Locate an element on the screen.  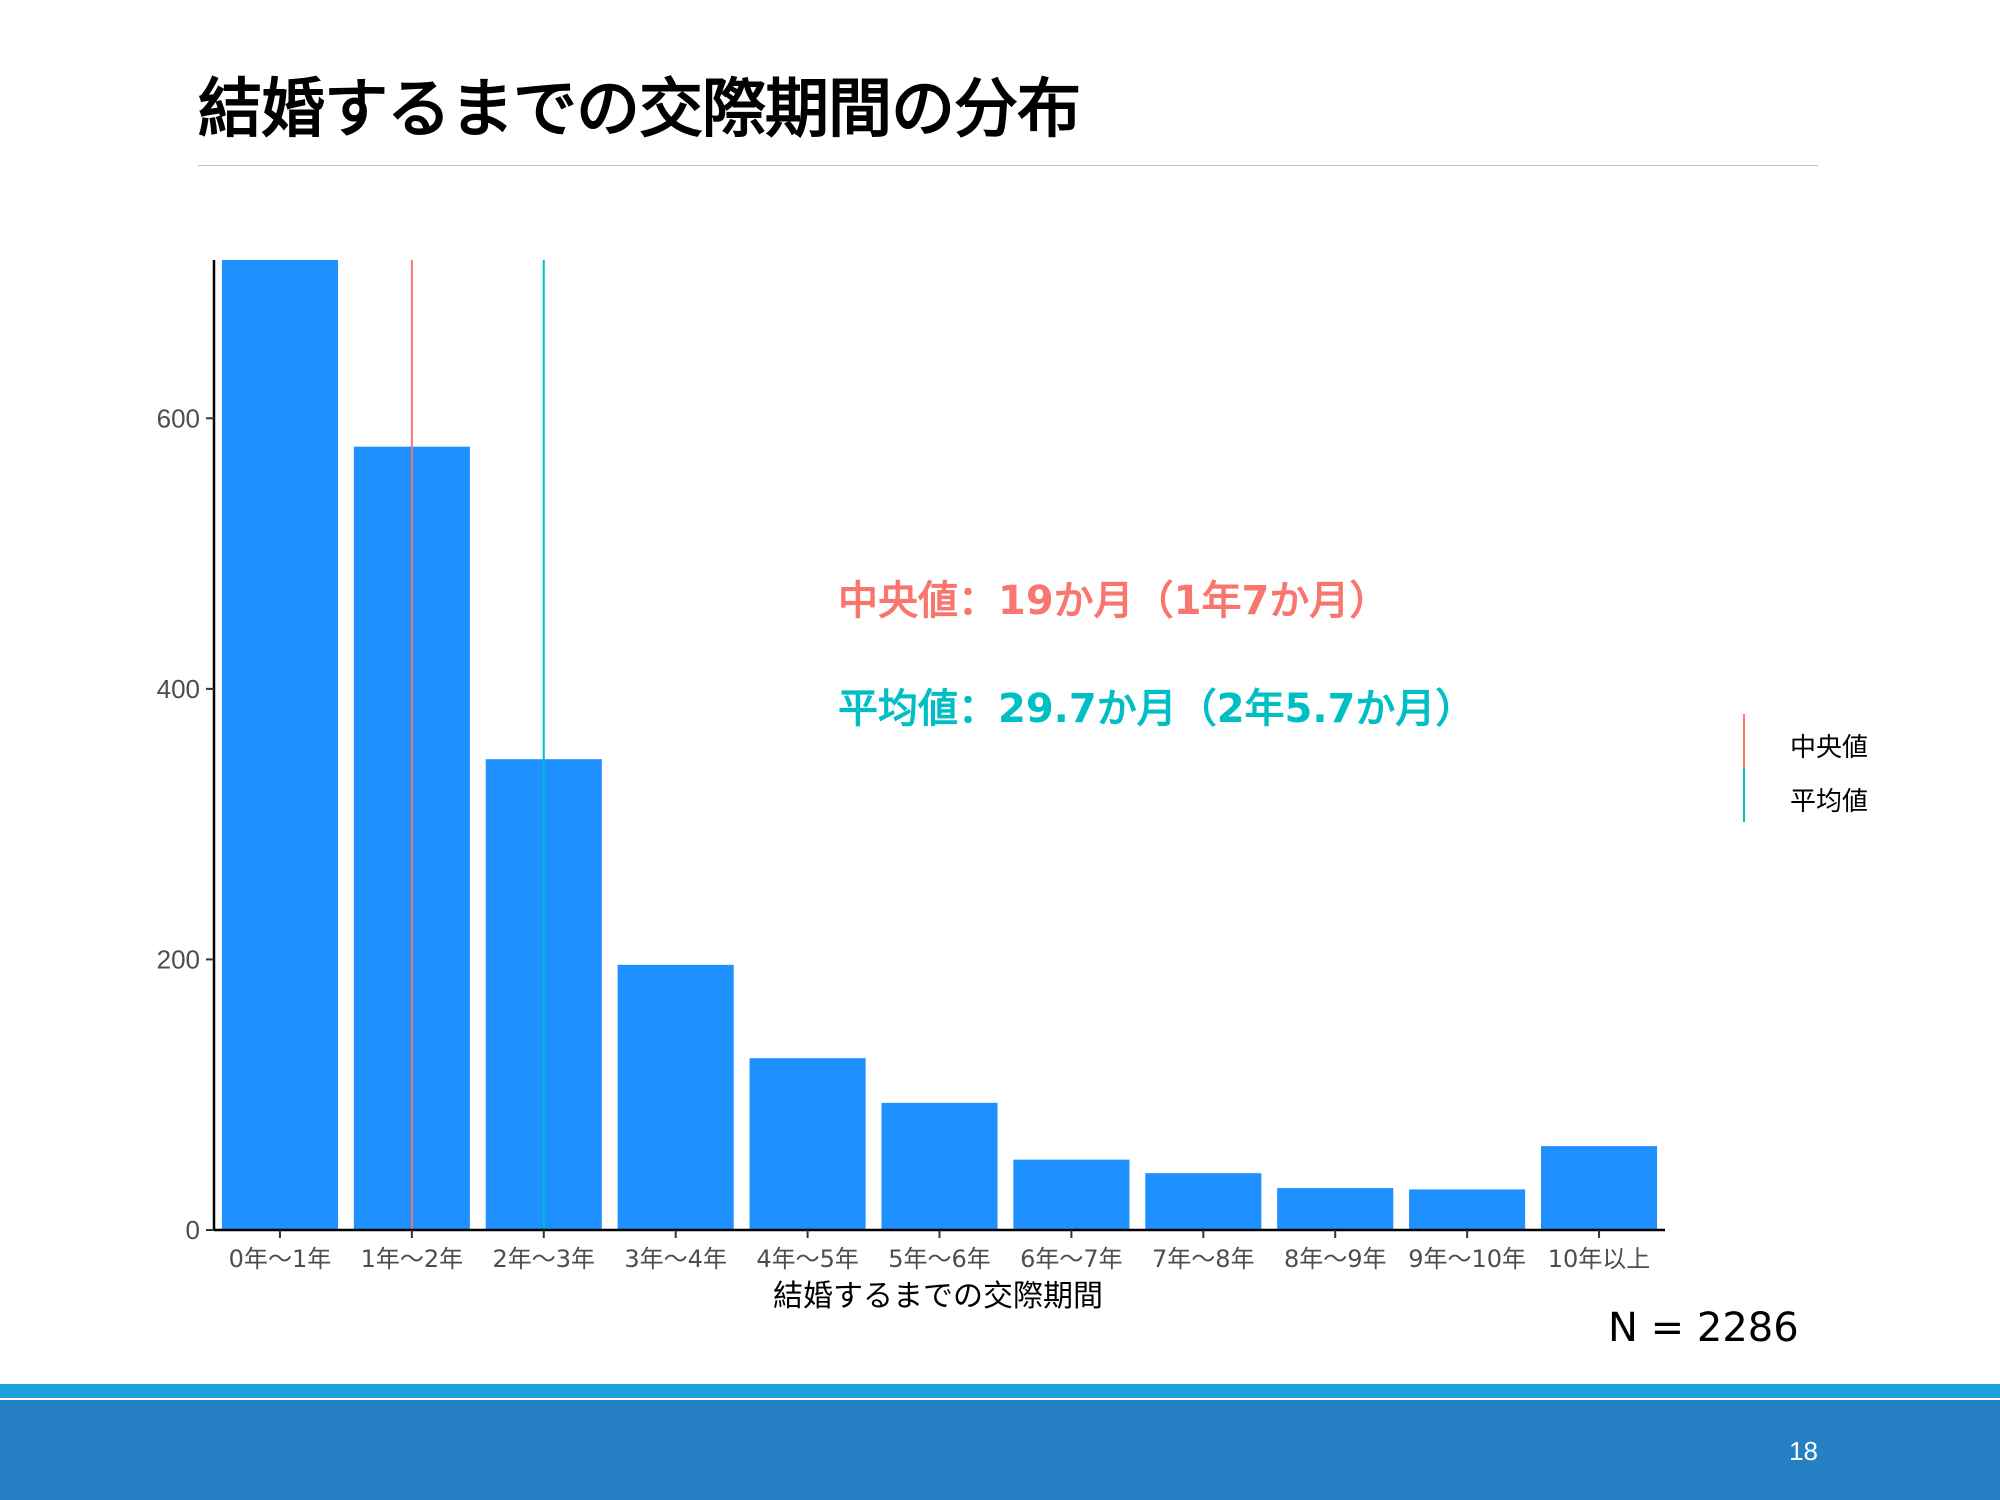
x-tick-label: 3年〜4年 is located at coordinates (675, 1259).